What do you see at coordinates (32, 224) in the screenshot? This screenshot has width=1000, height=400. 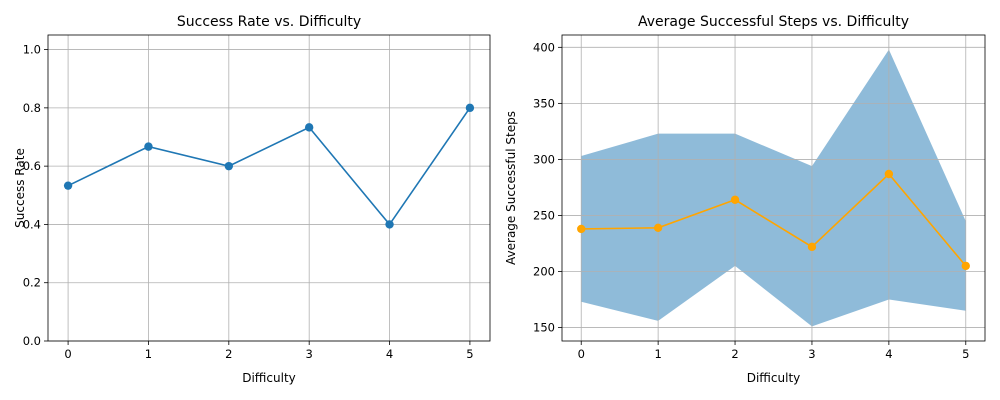 I see `y-tick-label: 0.4` at bounding box center [32, 224].